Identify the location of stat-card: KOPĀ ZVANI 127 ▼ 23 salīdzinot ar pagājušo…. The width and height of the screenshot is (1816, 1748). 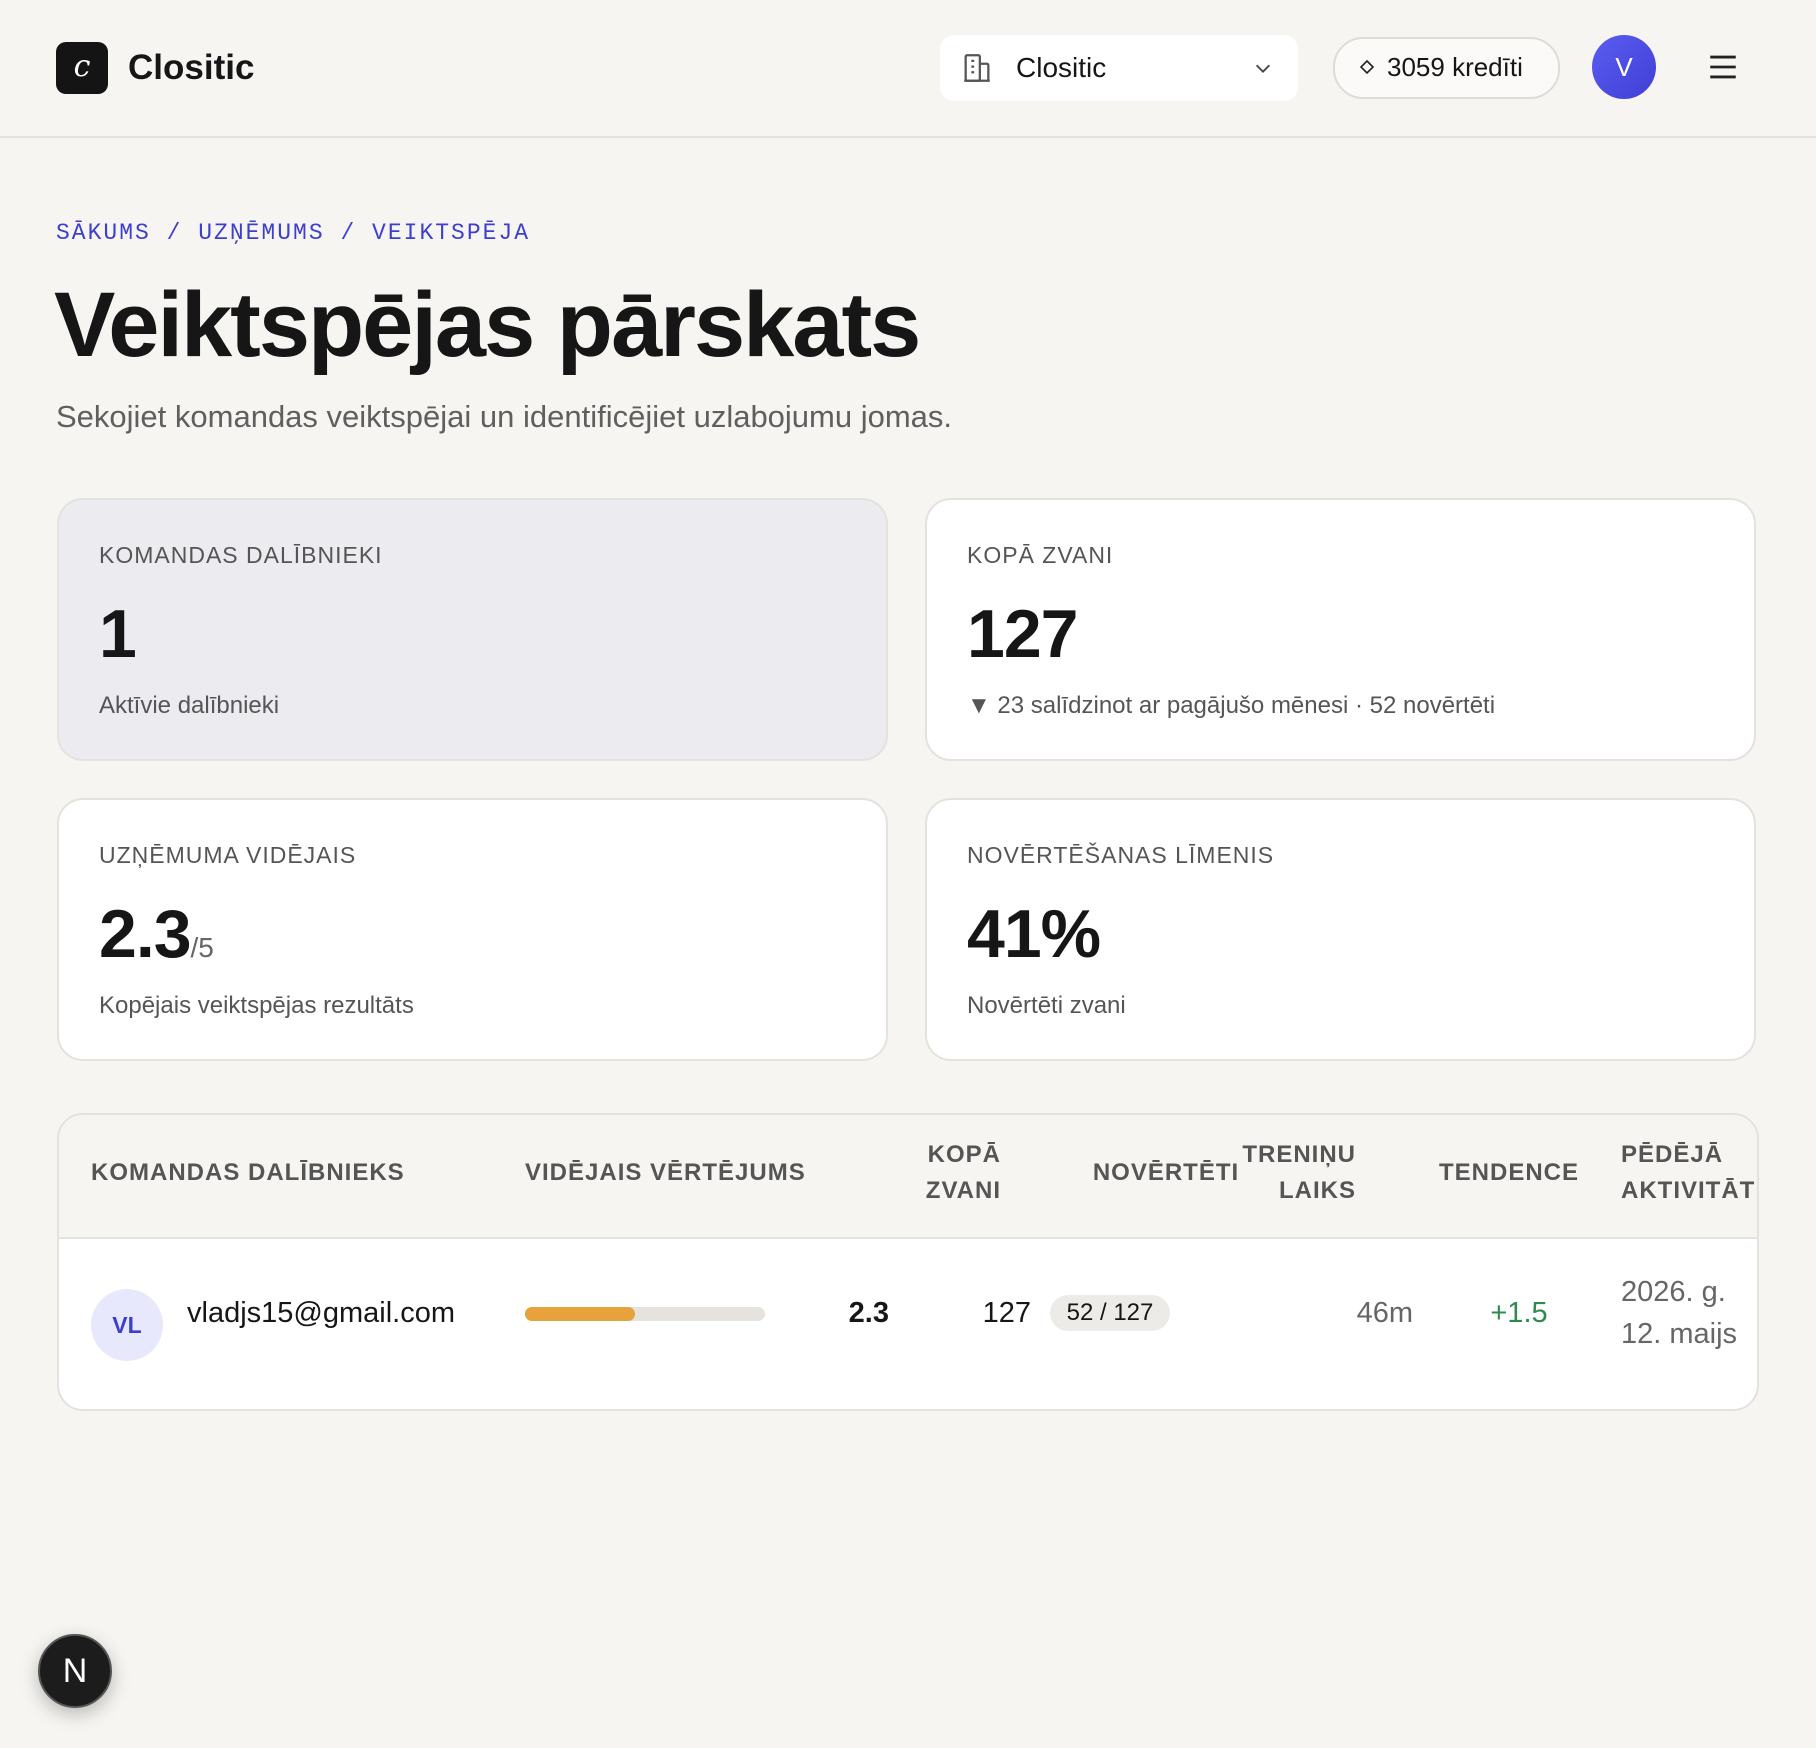
(1340, 629).